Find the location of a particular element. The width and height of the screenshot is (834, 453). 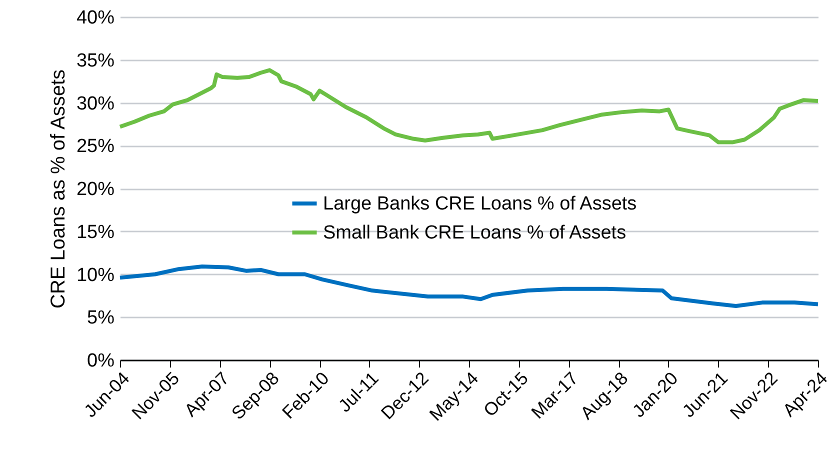

legend-label: Large Banks CRE Loans % of Assets is located at coordinates (480, 204).